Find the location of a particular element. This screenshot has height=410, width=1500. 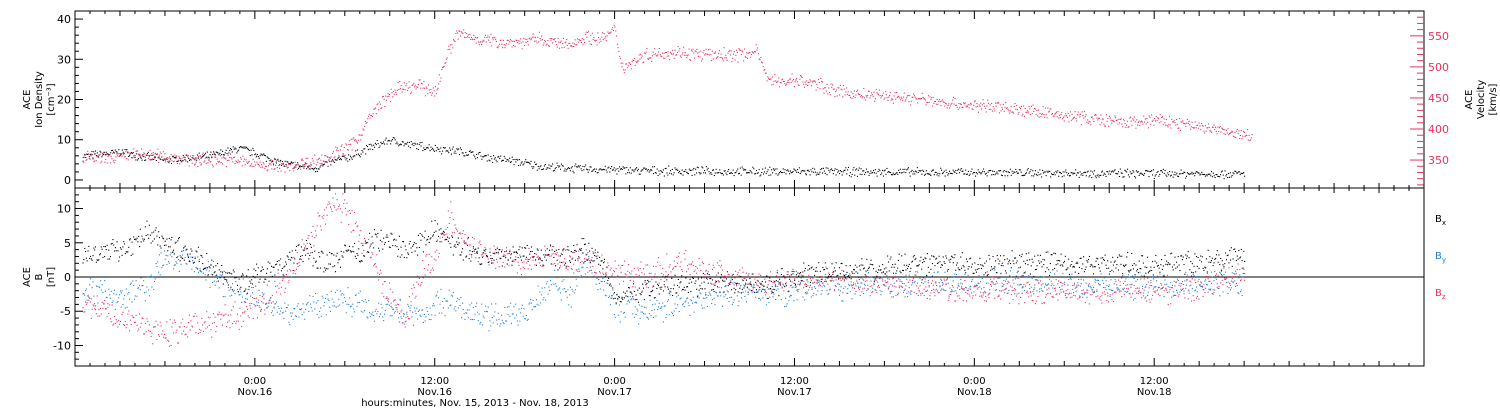

b-tick-label: -10 is located at coordinates (62, 345).